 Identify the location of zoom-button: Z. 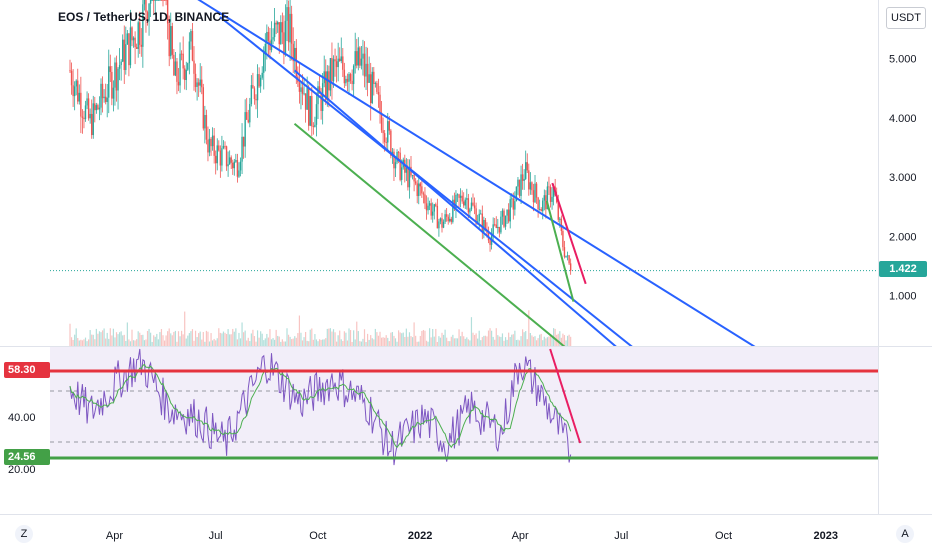
(24, 534).